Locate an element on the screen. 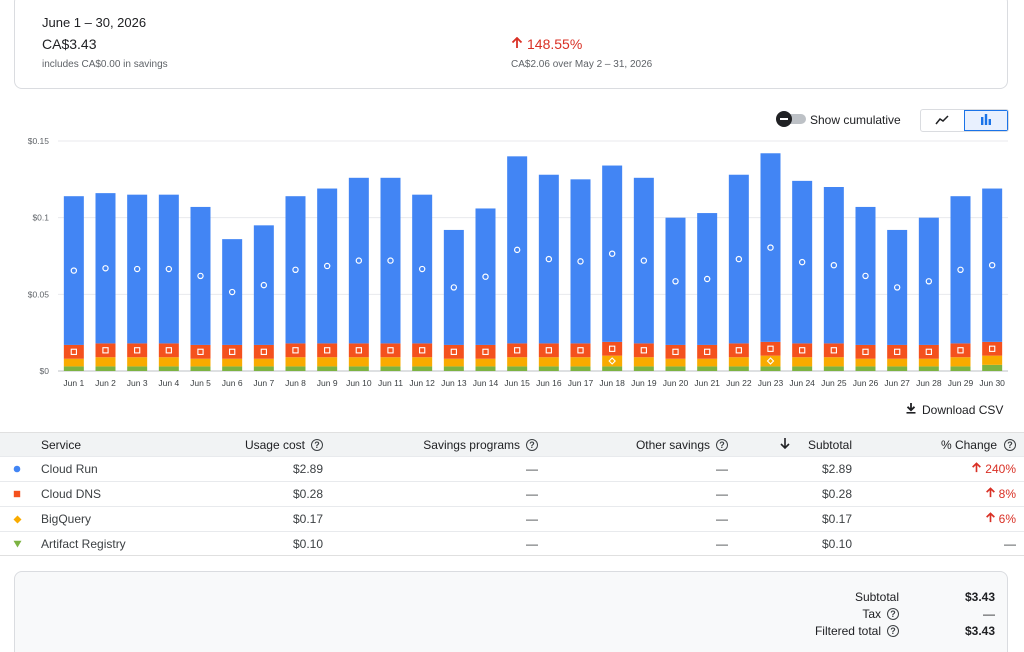 This screenshot has width=1024, height=652. line-chart-icon is located at coordinates (942, 121).